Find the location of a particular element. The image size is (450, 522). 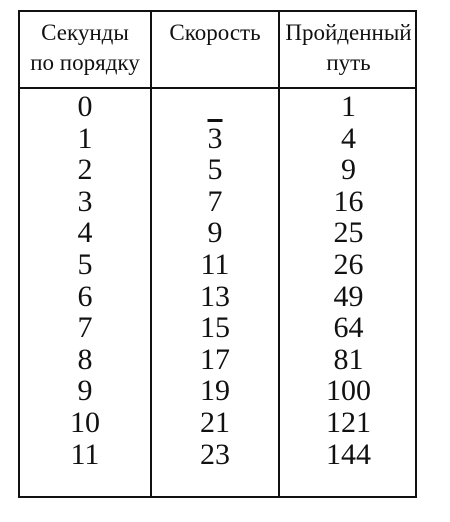

cell-distance: 9 is located at coordinates (348, 170).